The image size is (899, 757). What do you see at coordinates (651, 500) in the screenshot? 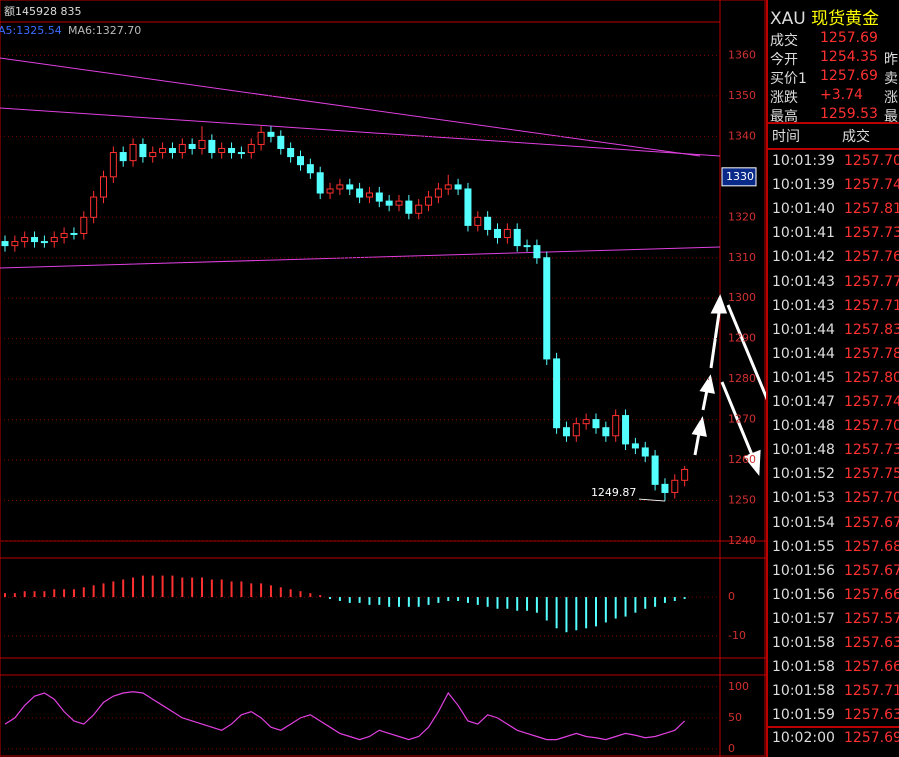
I see `low-pointer` at bounding box center [651, 500].